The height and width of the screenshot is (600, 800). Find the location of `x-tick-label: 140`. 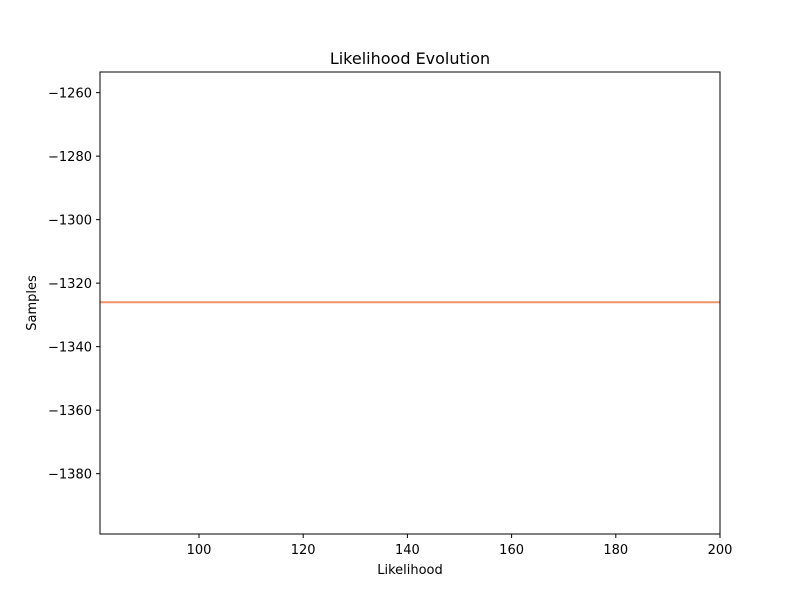

x-tick-label: 140 is located at coordinates (407, 550).